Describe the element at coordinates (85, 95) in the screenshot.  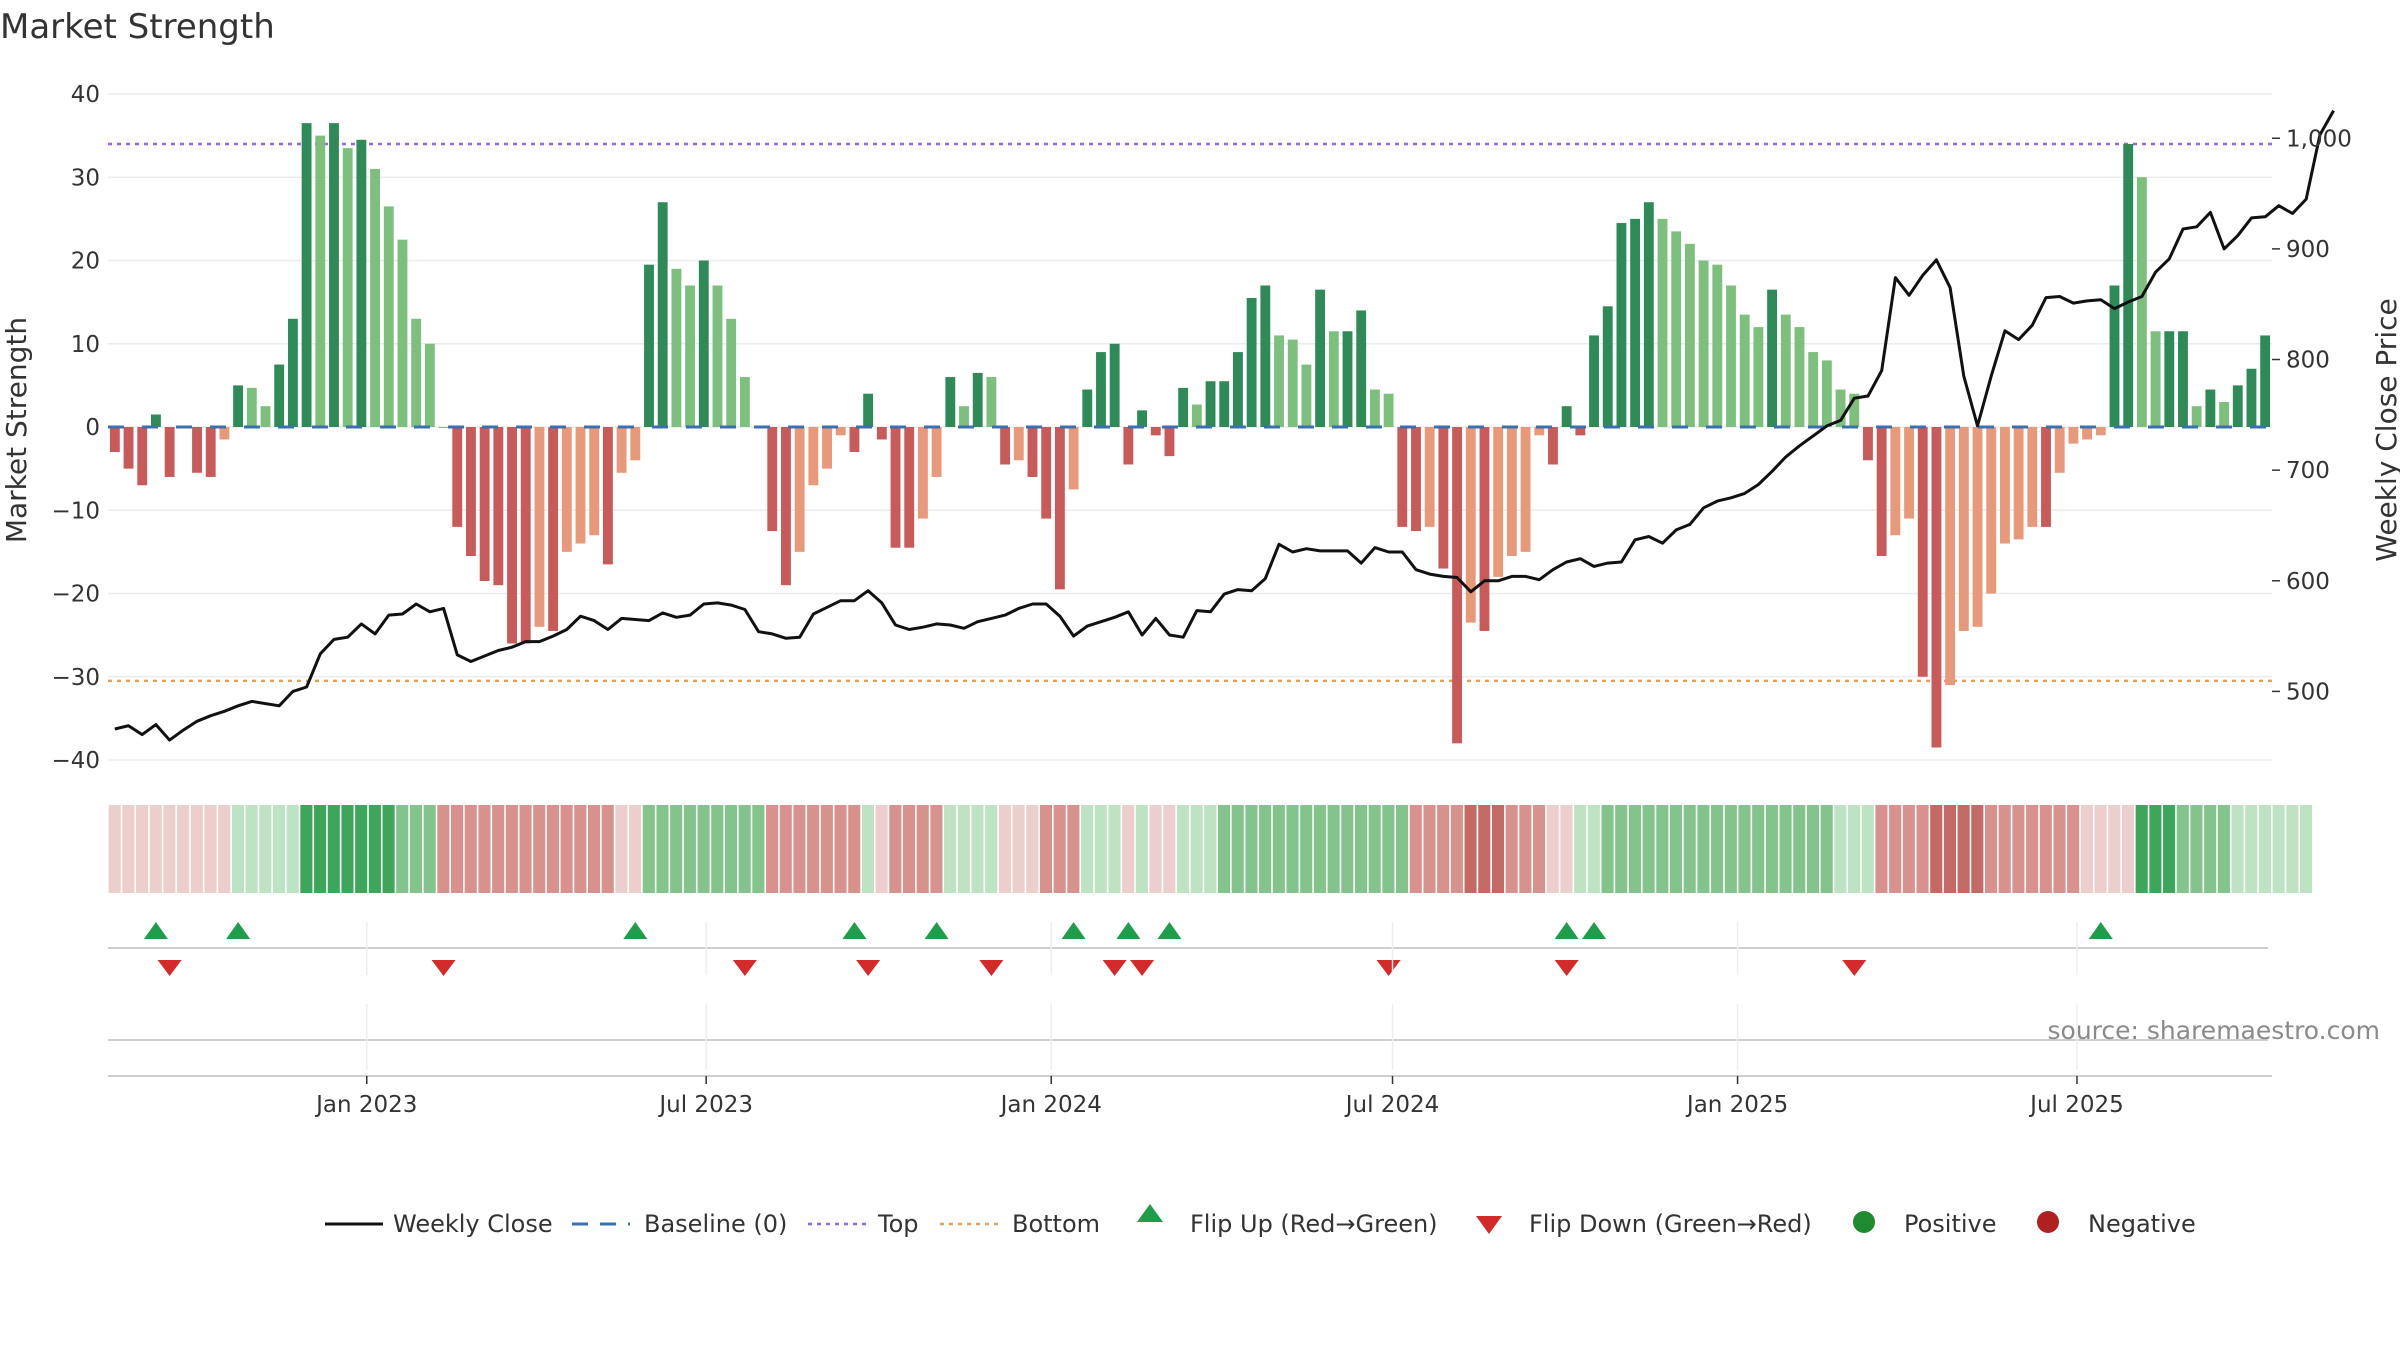
I see `y-tick-label: 40` at that location.